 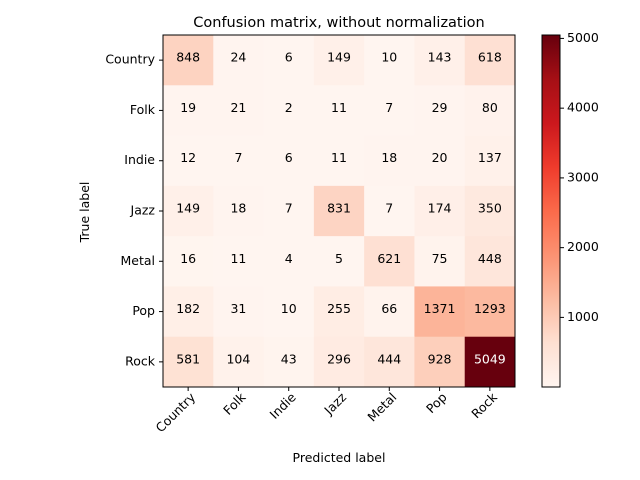 I want to click on y-tick-label: Rock, so click(x=140, y=360).